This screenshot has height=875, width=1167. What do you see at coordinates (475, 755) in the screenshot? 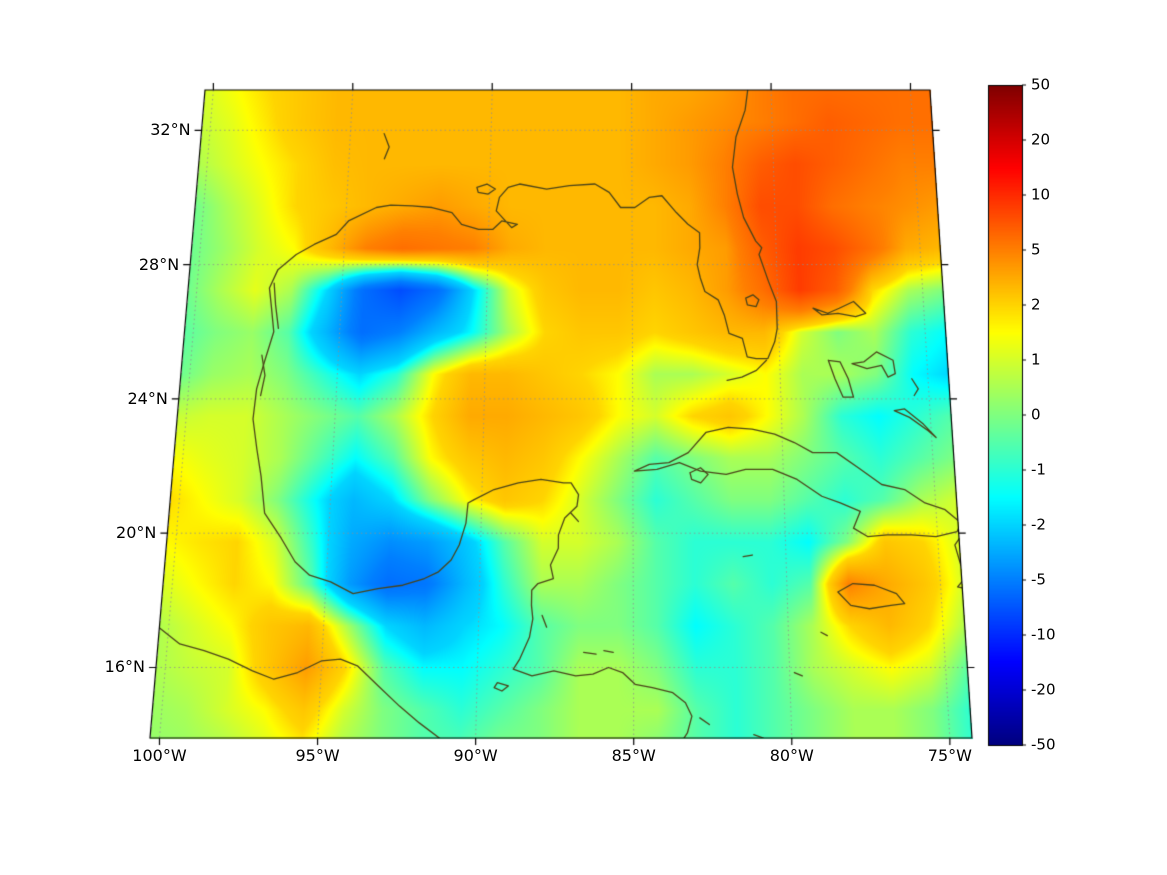
I see `x-tick-label: 90°W` at bounding box center [475, 755].